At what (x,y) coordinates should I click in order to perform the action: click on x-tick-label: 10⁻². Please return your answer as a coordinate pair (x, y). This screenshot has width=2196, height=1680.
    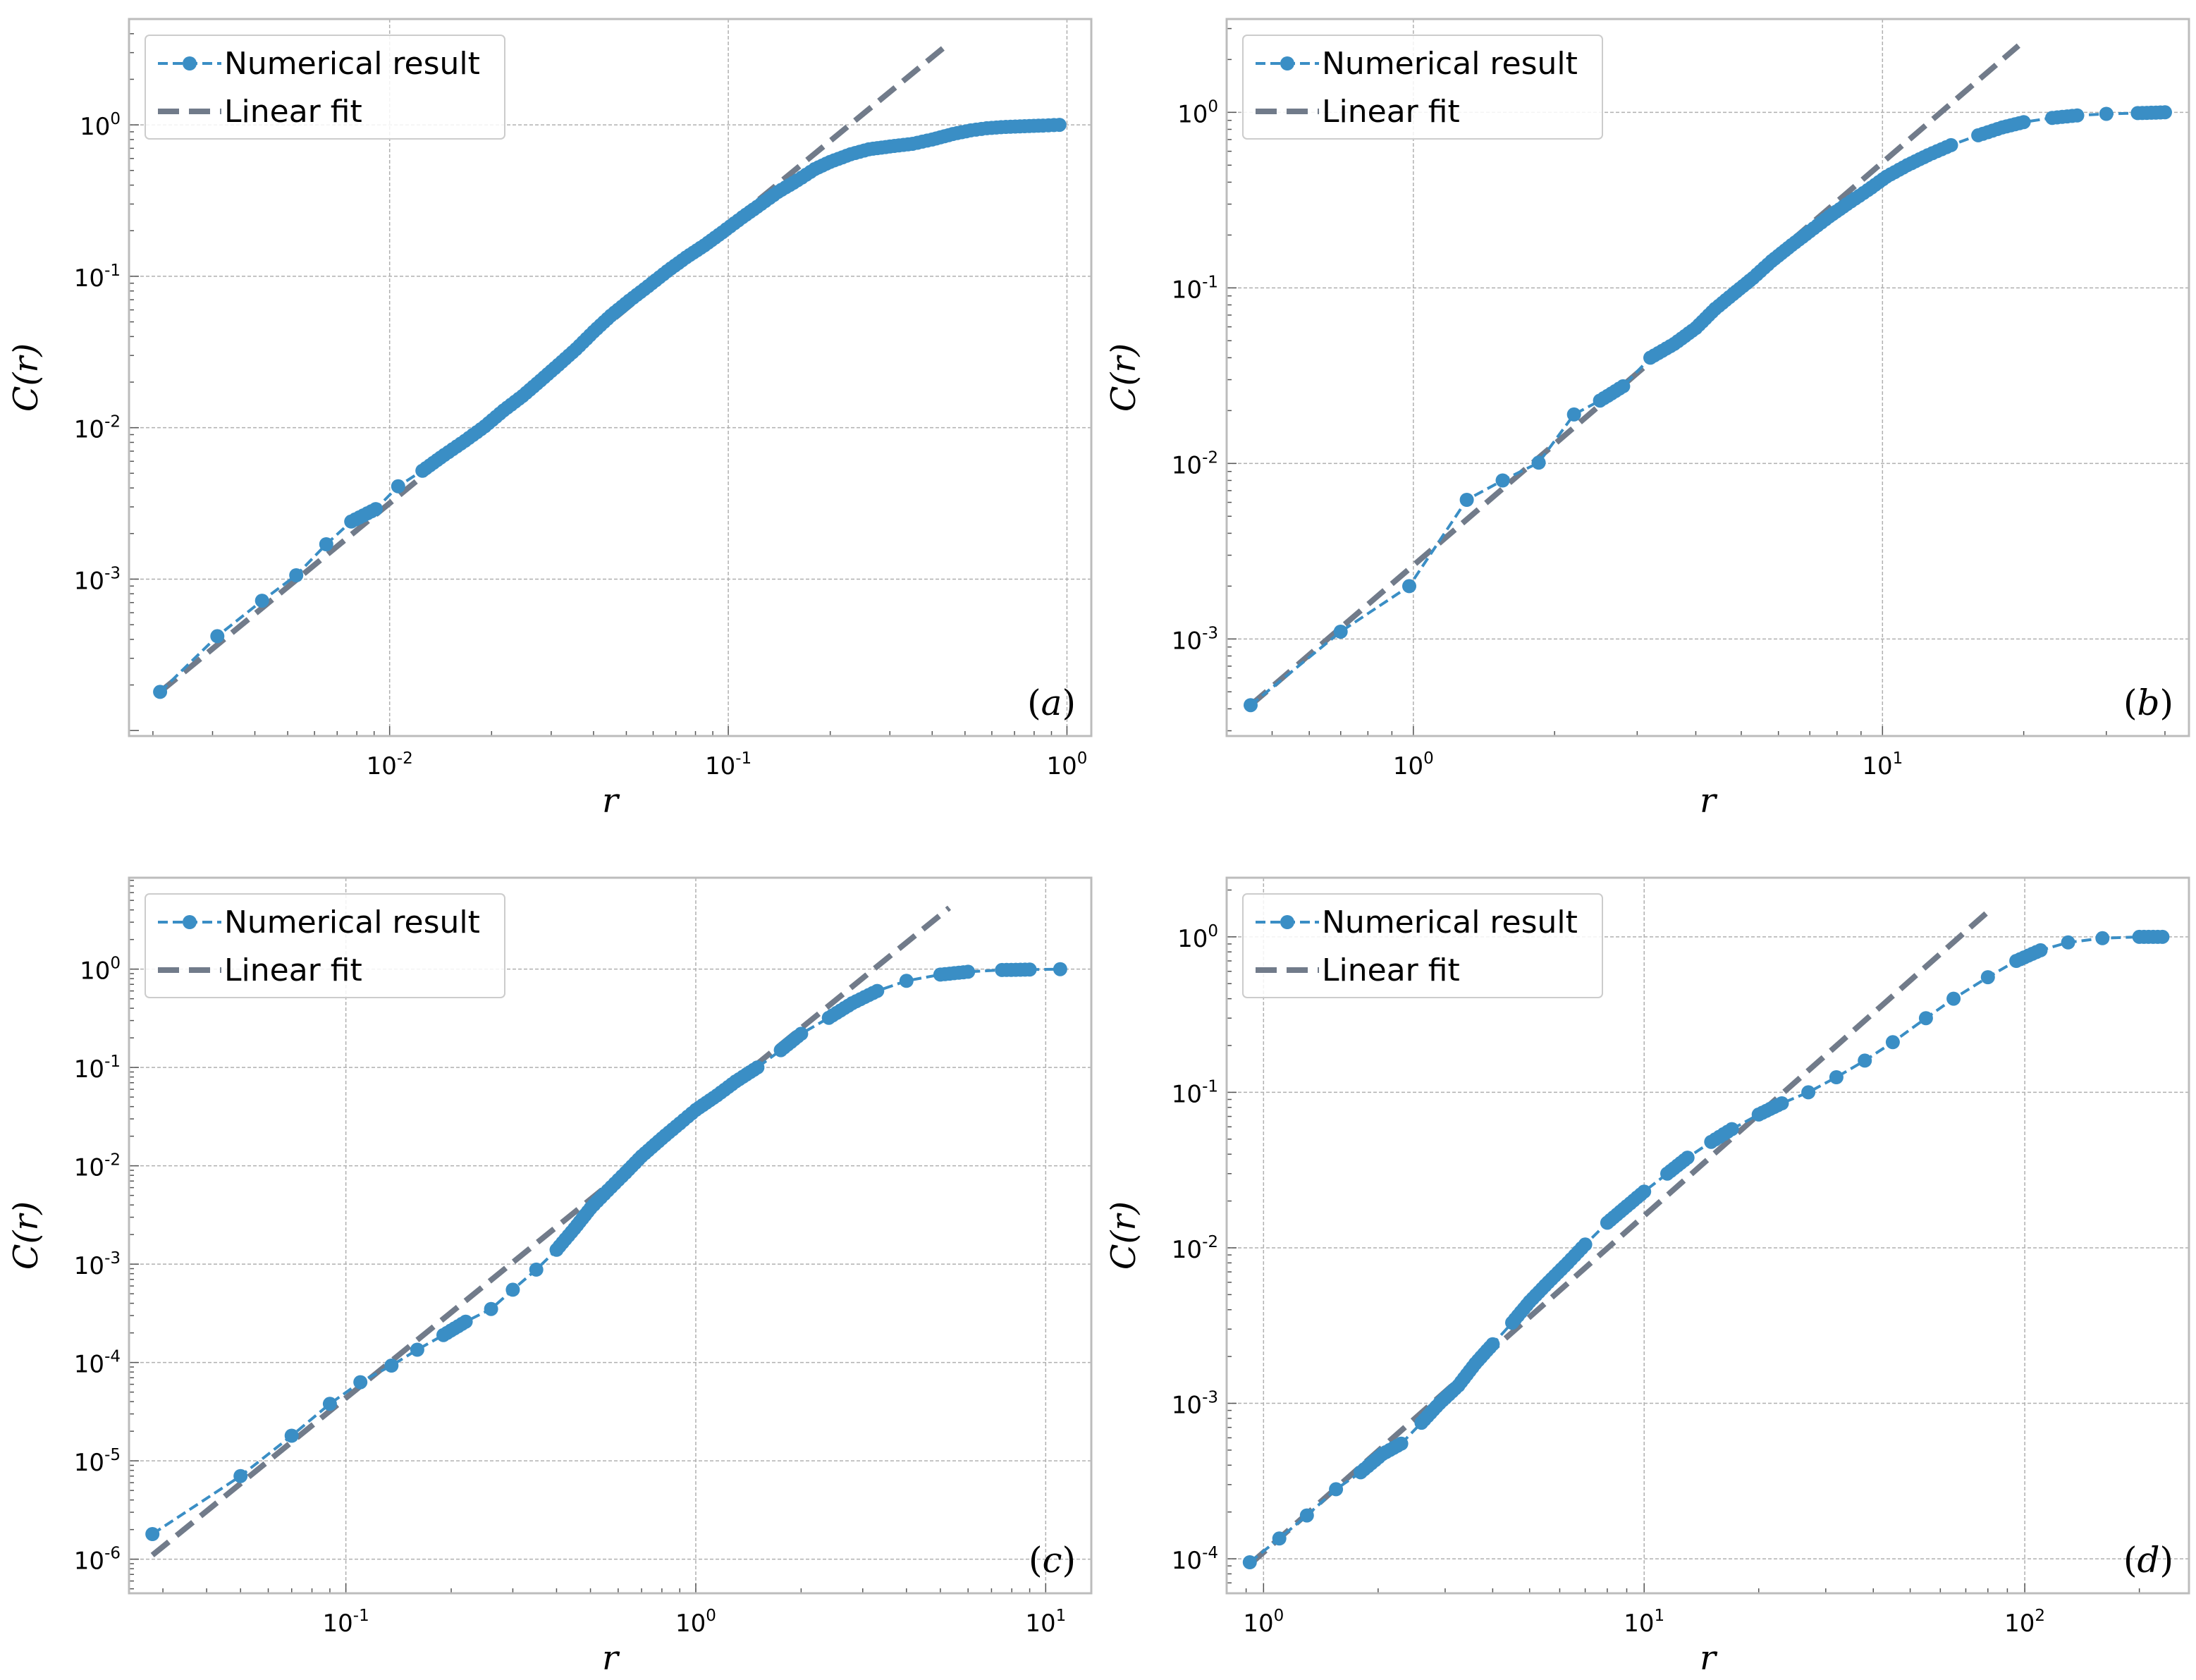
    Looking at the image, I should click on (390, 764).